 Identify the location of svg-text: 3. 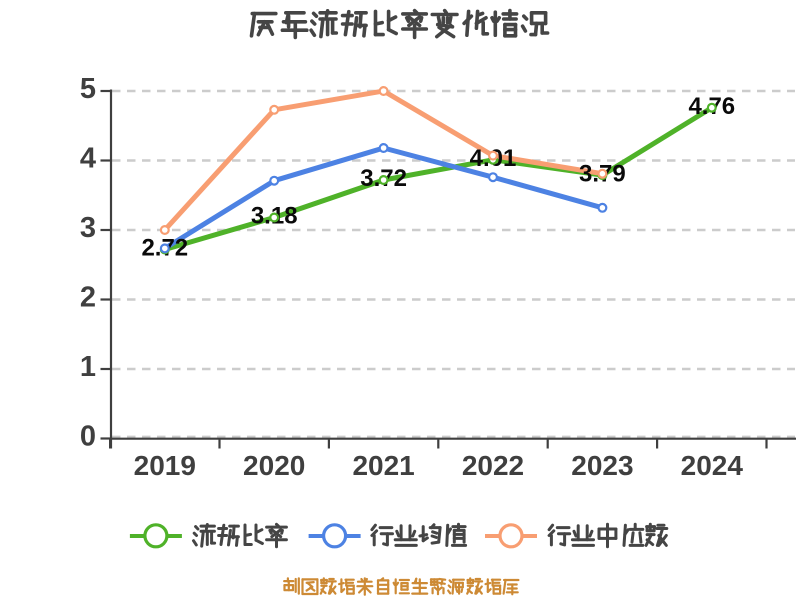
(88, 228).